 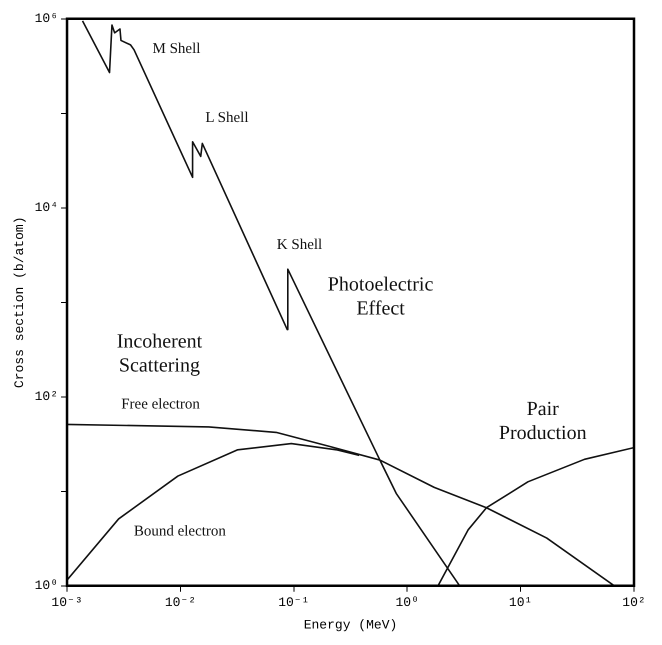 What do you see at coordinates (542, 421) in the screenshot?
I see `annotation: Pair Production` at bounding box center [542, 421].